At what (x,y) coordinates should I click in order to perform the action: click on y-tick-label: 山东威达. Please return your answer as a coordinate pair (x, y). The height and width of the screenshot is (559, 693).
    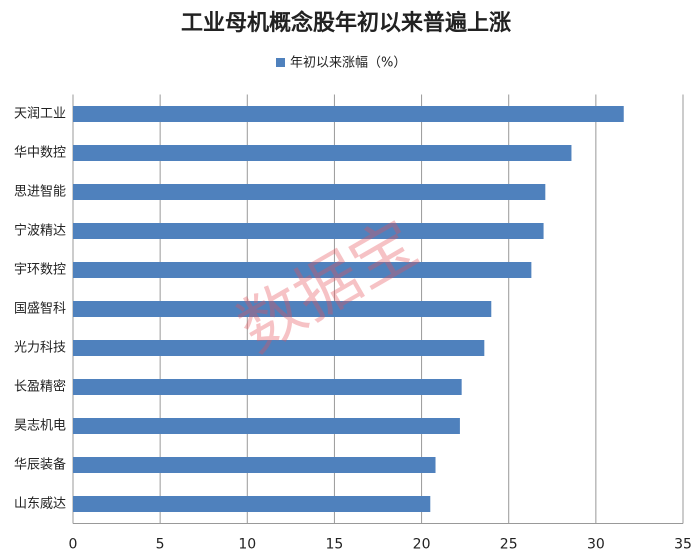
    Looking at the image, I should click on (40, 504).